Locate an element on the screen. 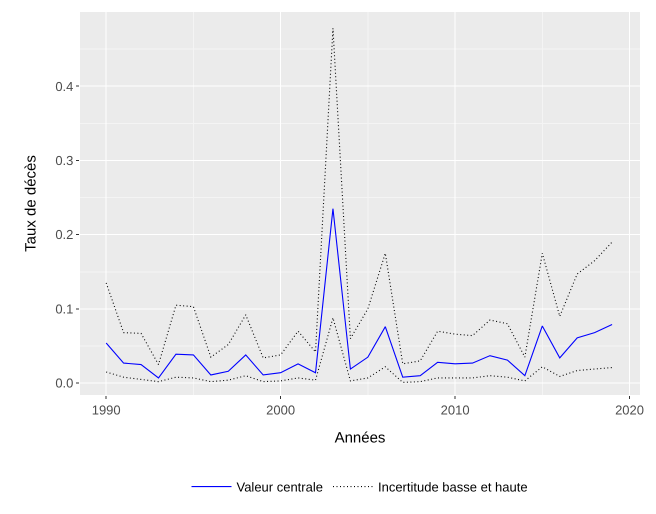 The image size is (656, 514). x-axis-title: Années is located at coordinates (360, 438).